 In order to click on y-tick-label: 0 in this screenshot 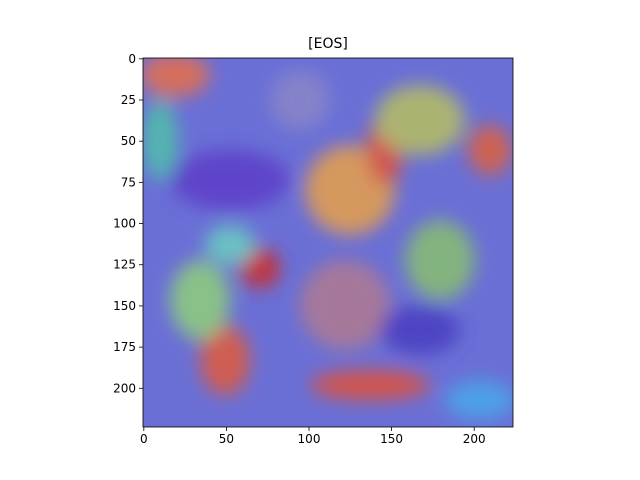, I will do `click(132, 59)`.